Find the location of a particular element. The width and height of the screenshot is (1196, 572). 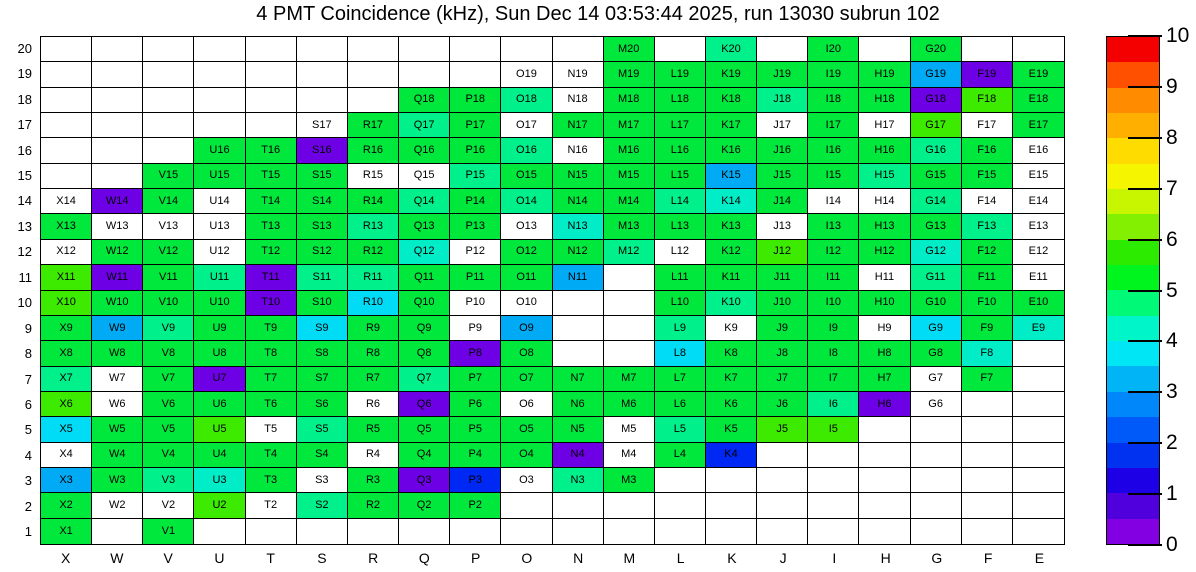

y-axis-tick-label: 12 is located at coordinates (24, 252).